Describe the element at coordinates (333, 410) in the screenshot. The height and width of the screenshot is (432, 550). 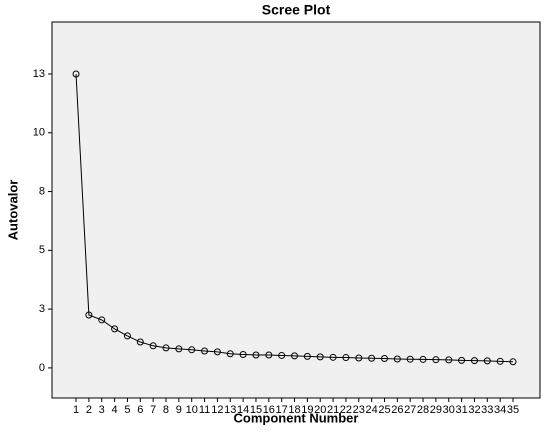
I see `x-tick-label: 21` at that location.